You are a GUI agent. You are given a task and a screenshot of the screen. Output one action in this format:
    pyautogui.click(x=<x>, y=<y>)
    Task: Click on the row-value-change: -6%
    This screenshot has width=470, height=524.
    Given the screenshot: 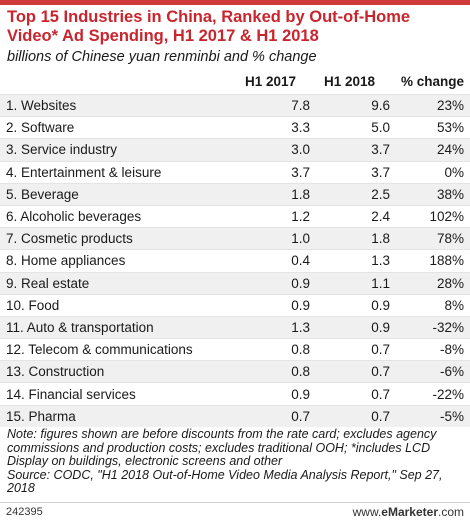 What is the action you would take?
    pyautogui.click(x=430, y=371)
    